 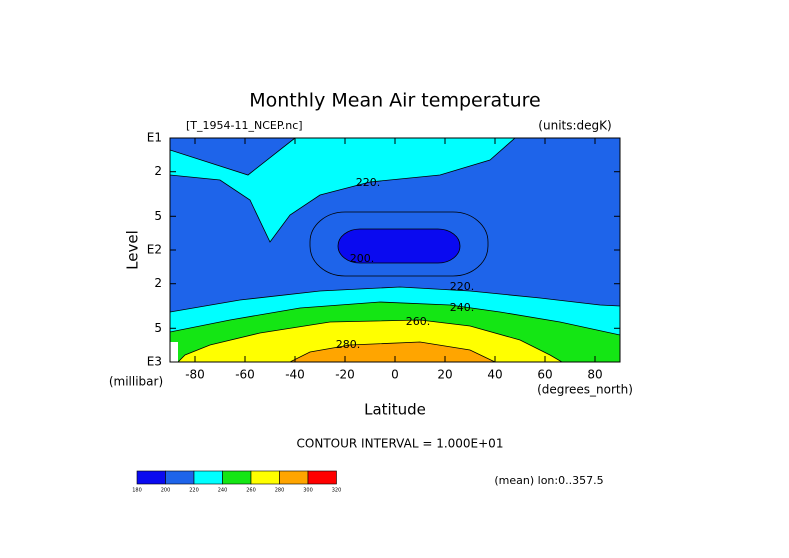 What do you see at coordinates (544, 375) in the screenshot?
I see `x-tick-label: 60` at bounding box center [544, 375].